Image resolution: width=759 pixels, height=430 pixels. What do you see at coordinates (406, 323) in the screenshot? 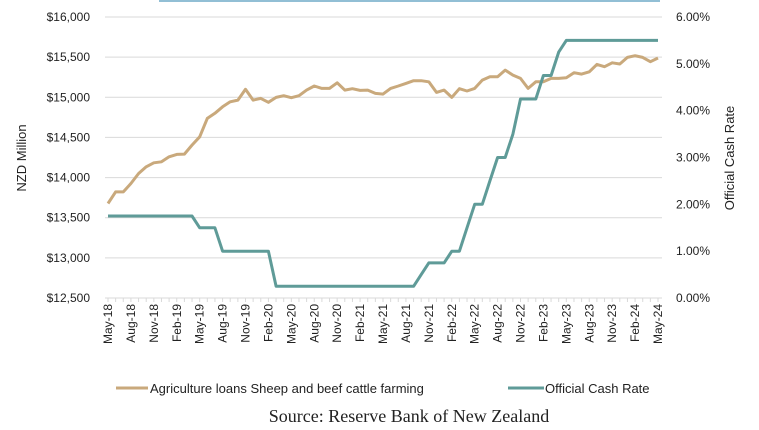
I see `x-tick-label: Aug-21` at bounding box center [406, 323].